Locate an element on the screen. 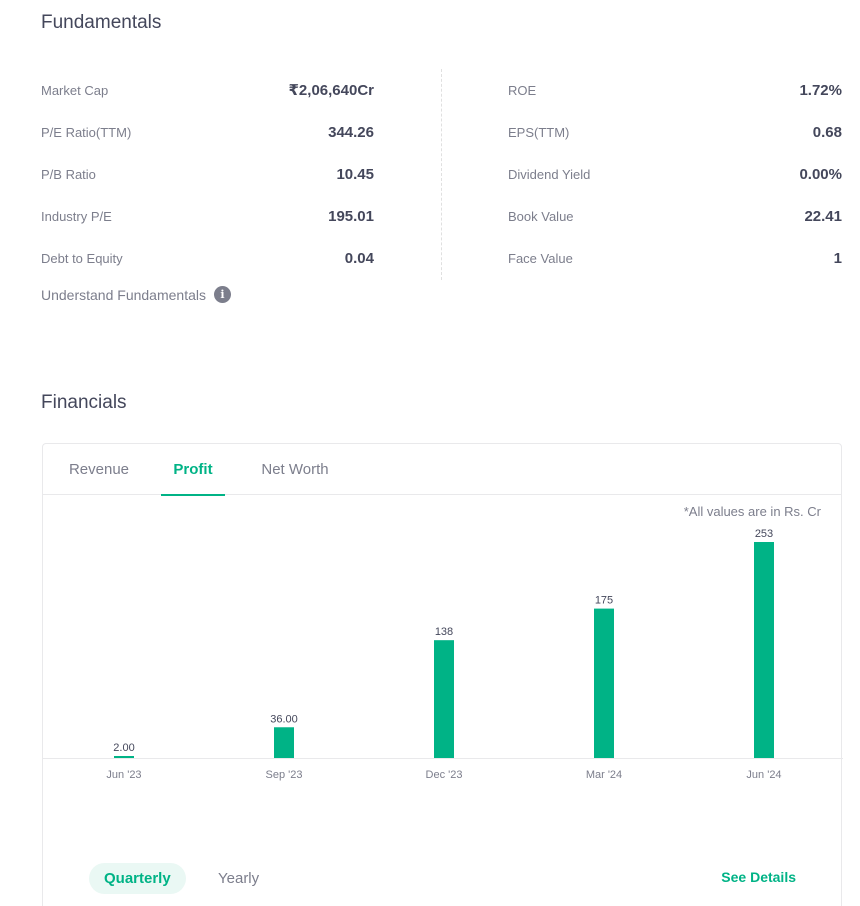  fundamental-row: ROE 1.72% is located at coordinates (675, 90).